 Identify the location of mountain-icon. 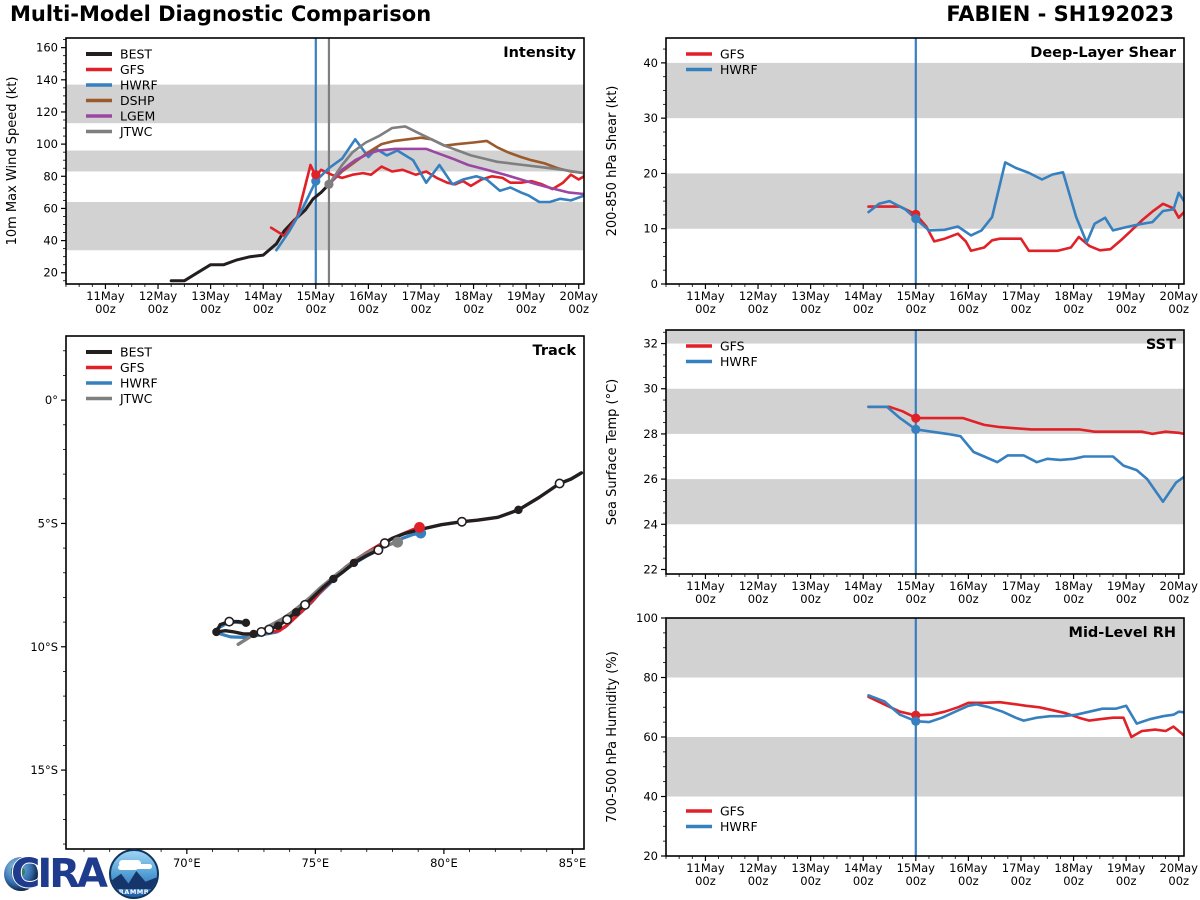
(134, 880).